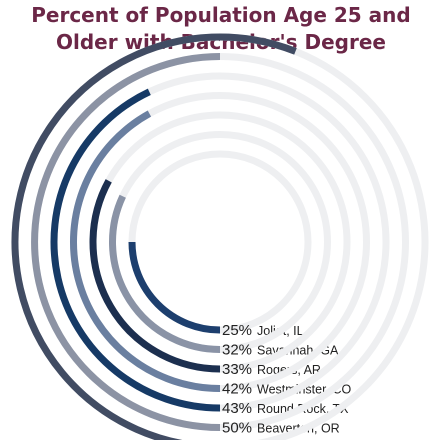 This screenshot has height=440, width=442. Describe the element at coordinates (237, 408) in the screenshot. I see `ring-value-round-rock-tx: 43%` at that location.